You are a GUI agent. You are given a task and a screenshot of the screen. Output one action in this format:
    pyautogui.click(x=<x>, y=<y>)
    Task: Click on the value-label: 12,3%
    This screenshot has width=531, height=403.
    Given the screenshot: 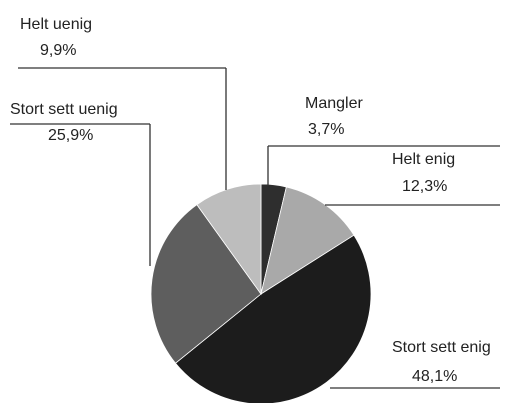 What is the action you would take?
    pyautogui.click(x=424, y=186)
    